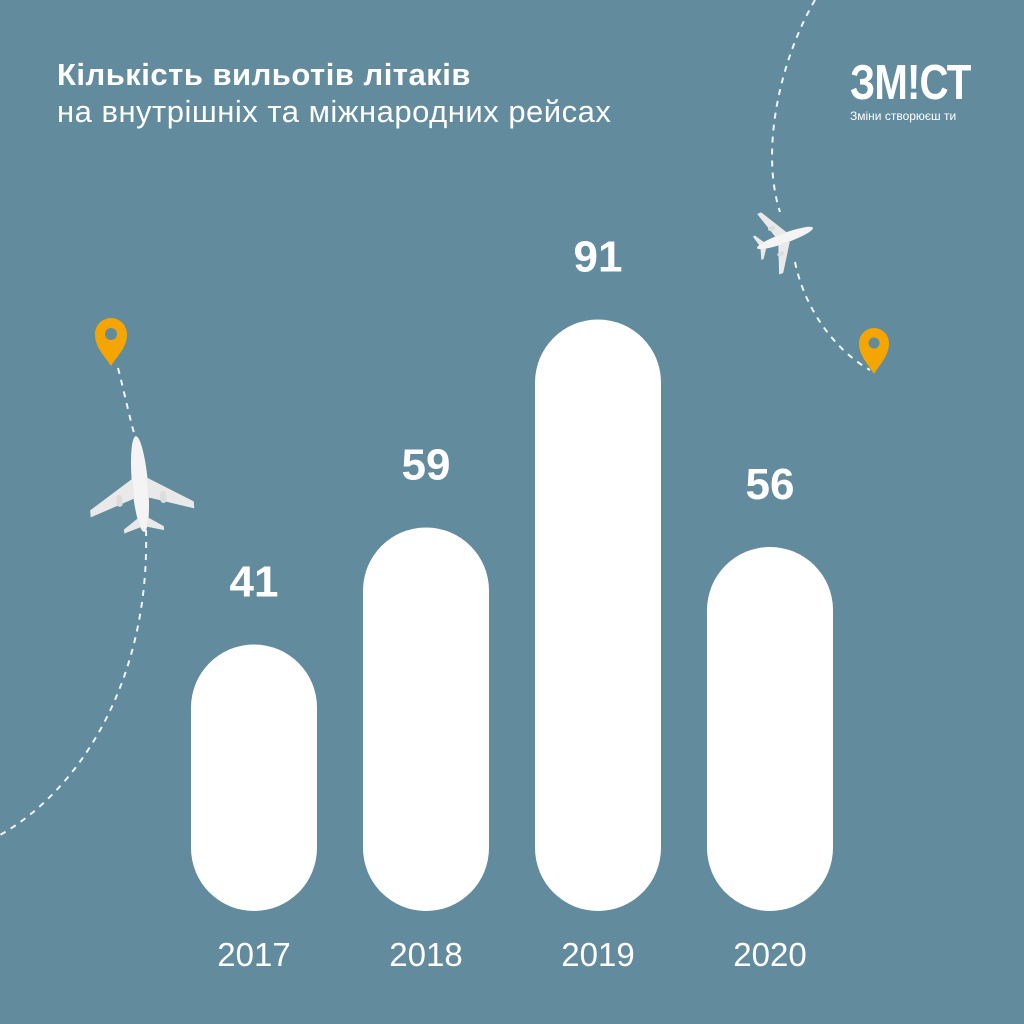 The height and width of the screenshot is (1024, 1024). I want to click on title-line-1: Кількість вильотів літаків, so click(264, 74).